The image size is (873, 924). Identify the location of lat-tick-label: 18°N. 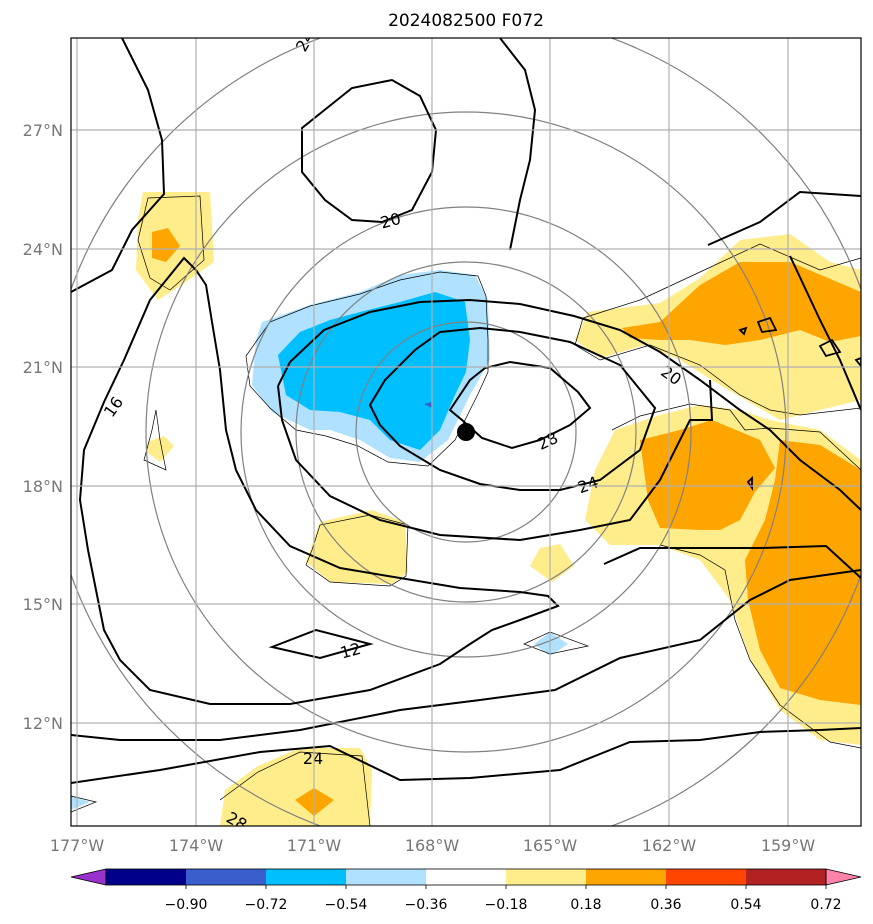
(43, 486).